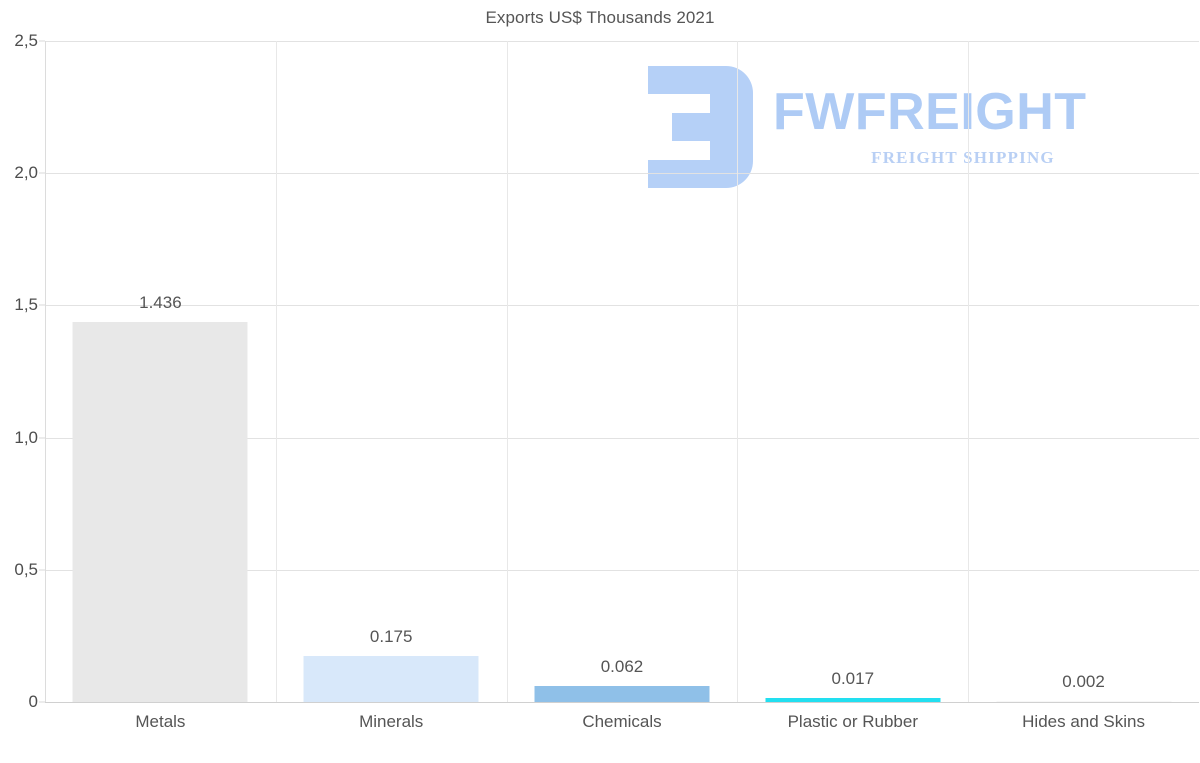 The image size is (1200, 763). Describe the element at coordinates (26, 173) in the screenshot. I see `y-axis-tick-label: 2,0` at that location.